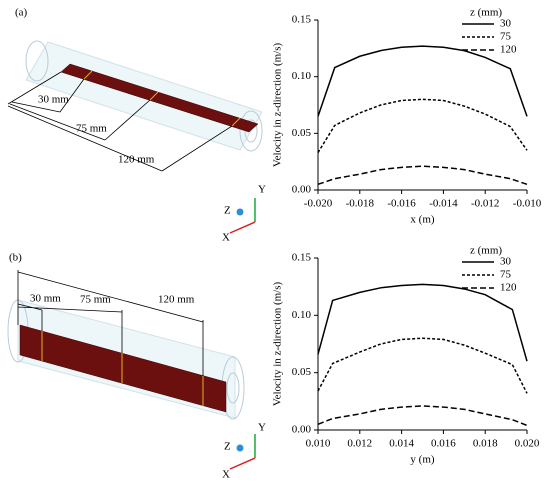 The width and height of the screenshot is (550, 486). What do you see at coordinates (443, 204) in the screenshot?
I see `x-tick-label: -0.014` at bounding box center [443, 204].